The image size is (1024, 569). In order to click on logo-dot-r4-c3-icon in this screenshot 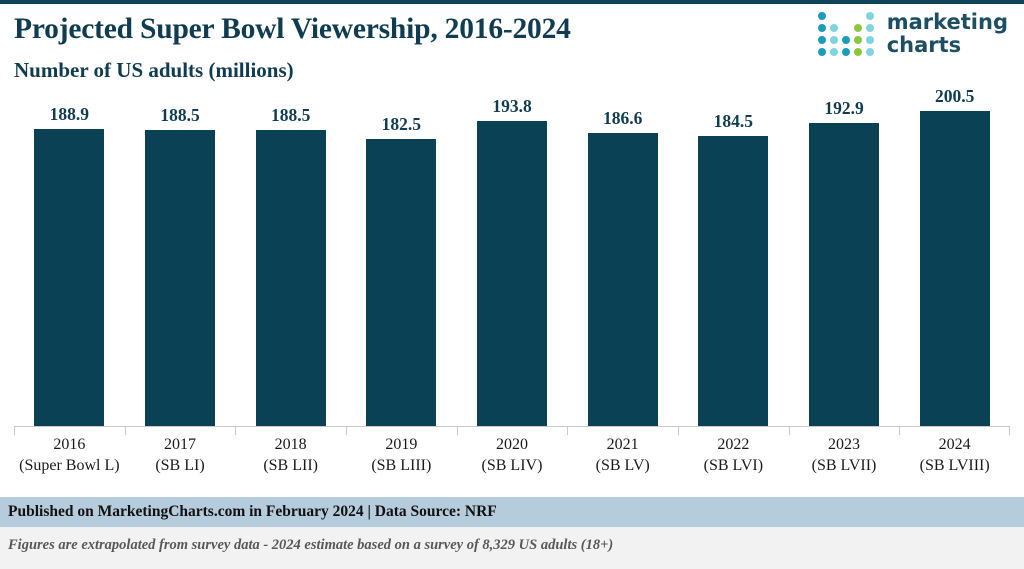, I will do `click(845, 52)`.